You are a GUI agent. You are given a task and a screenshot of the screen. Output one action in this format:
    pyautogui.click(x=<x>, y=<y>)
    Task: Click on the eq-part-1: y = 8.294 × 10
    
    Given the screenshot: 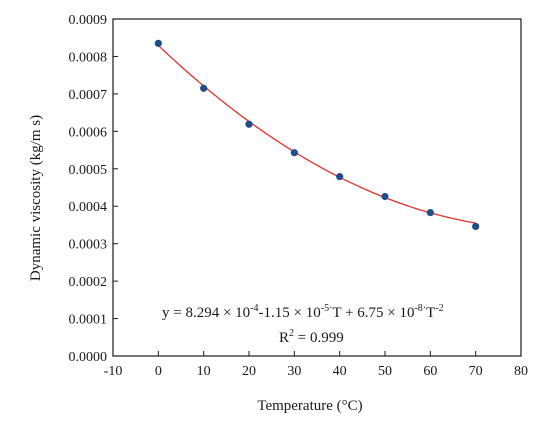 What is the action you would take?
    pyautogui.click(x=206, y=313)
    